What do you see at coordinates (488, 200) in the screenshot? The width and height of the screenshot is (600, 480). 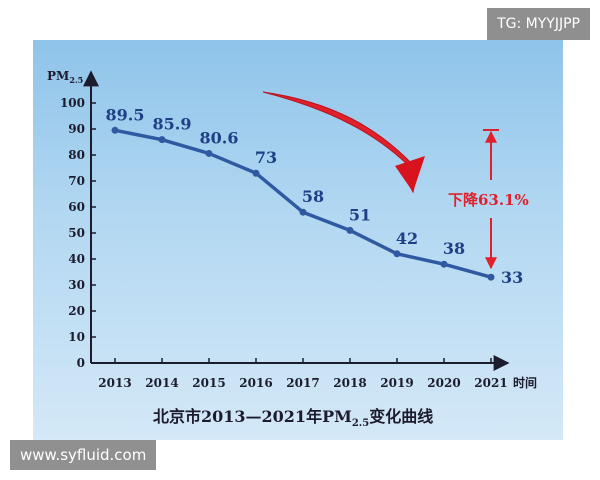 I see `drop-annotation: 下降63.1%` at bounding box center [488, 200].